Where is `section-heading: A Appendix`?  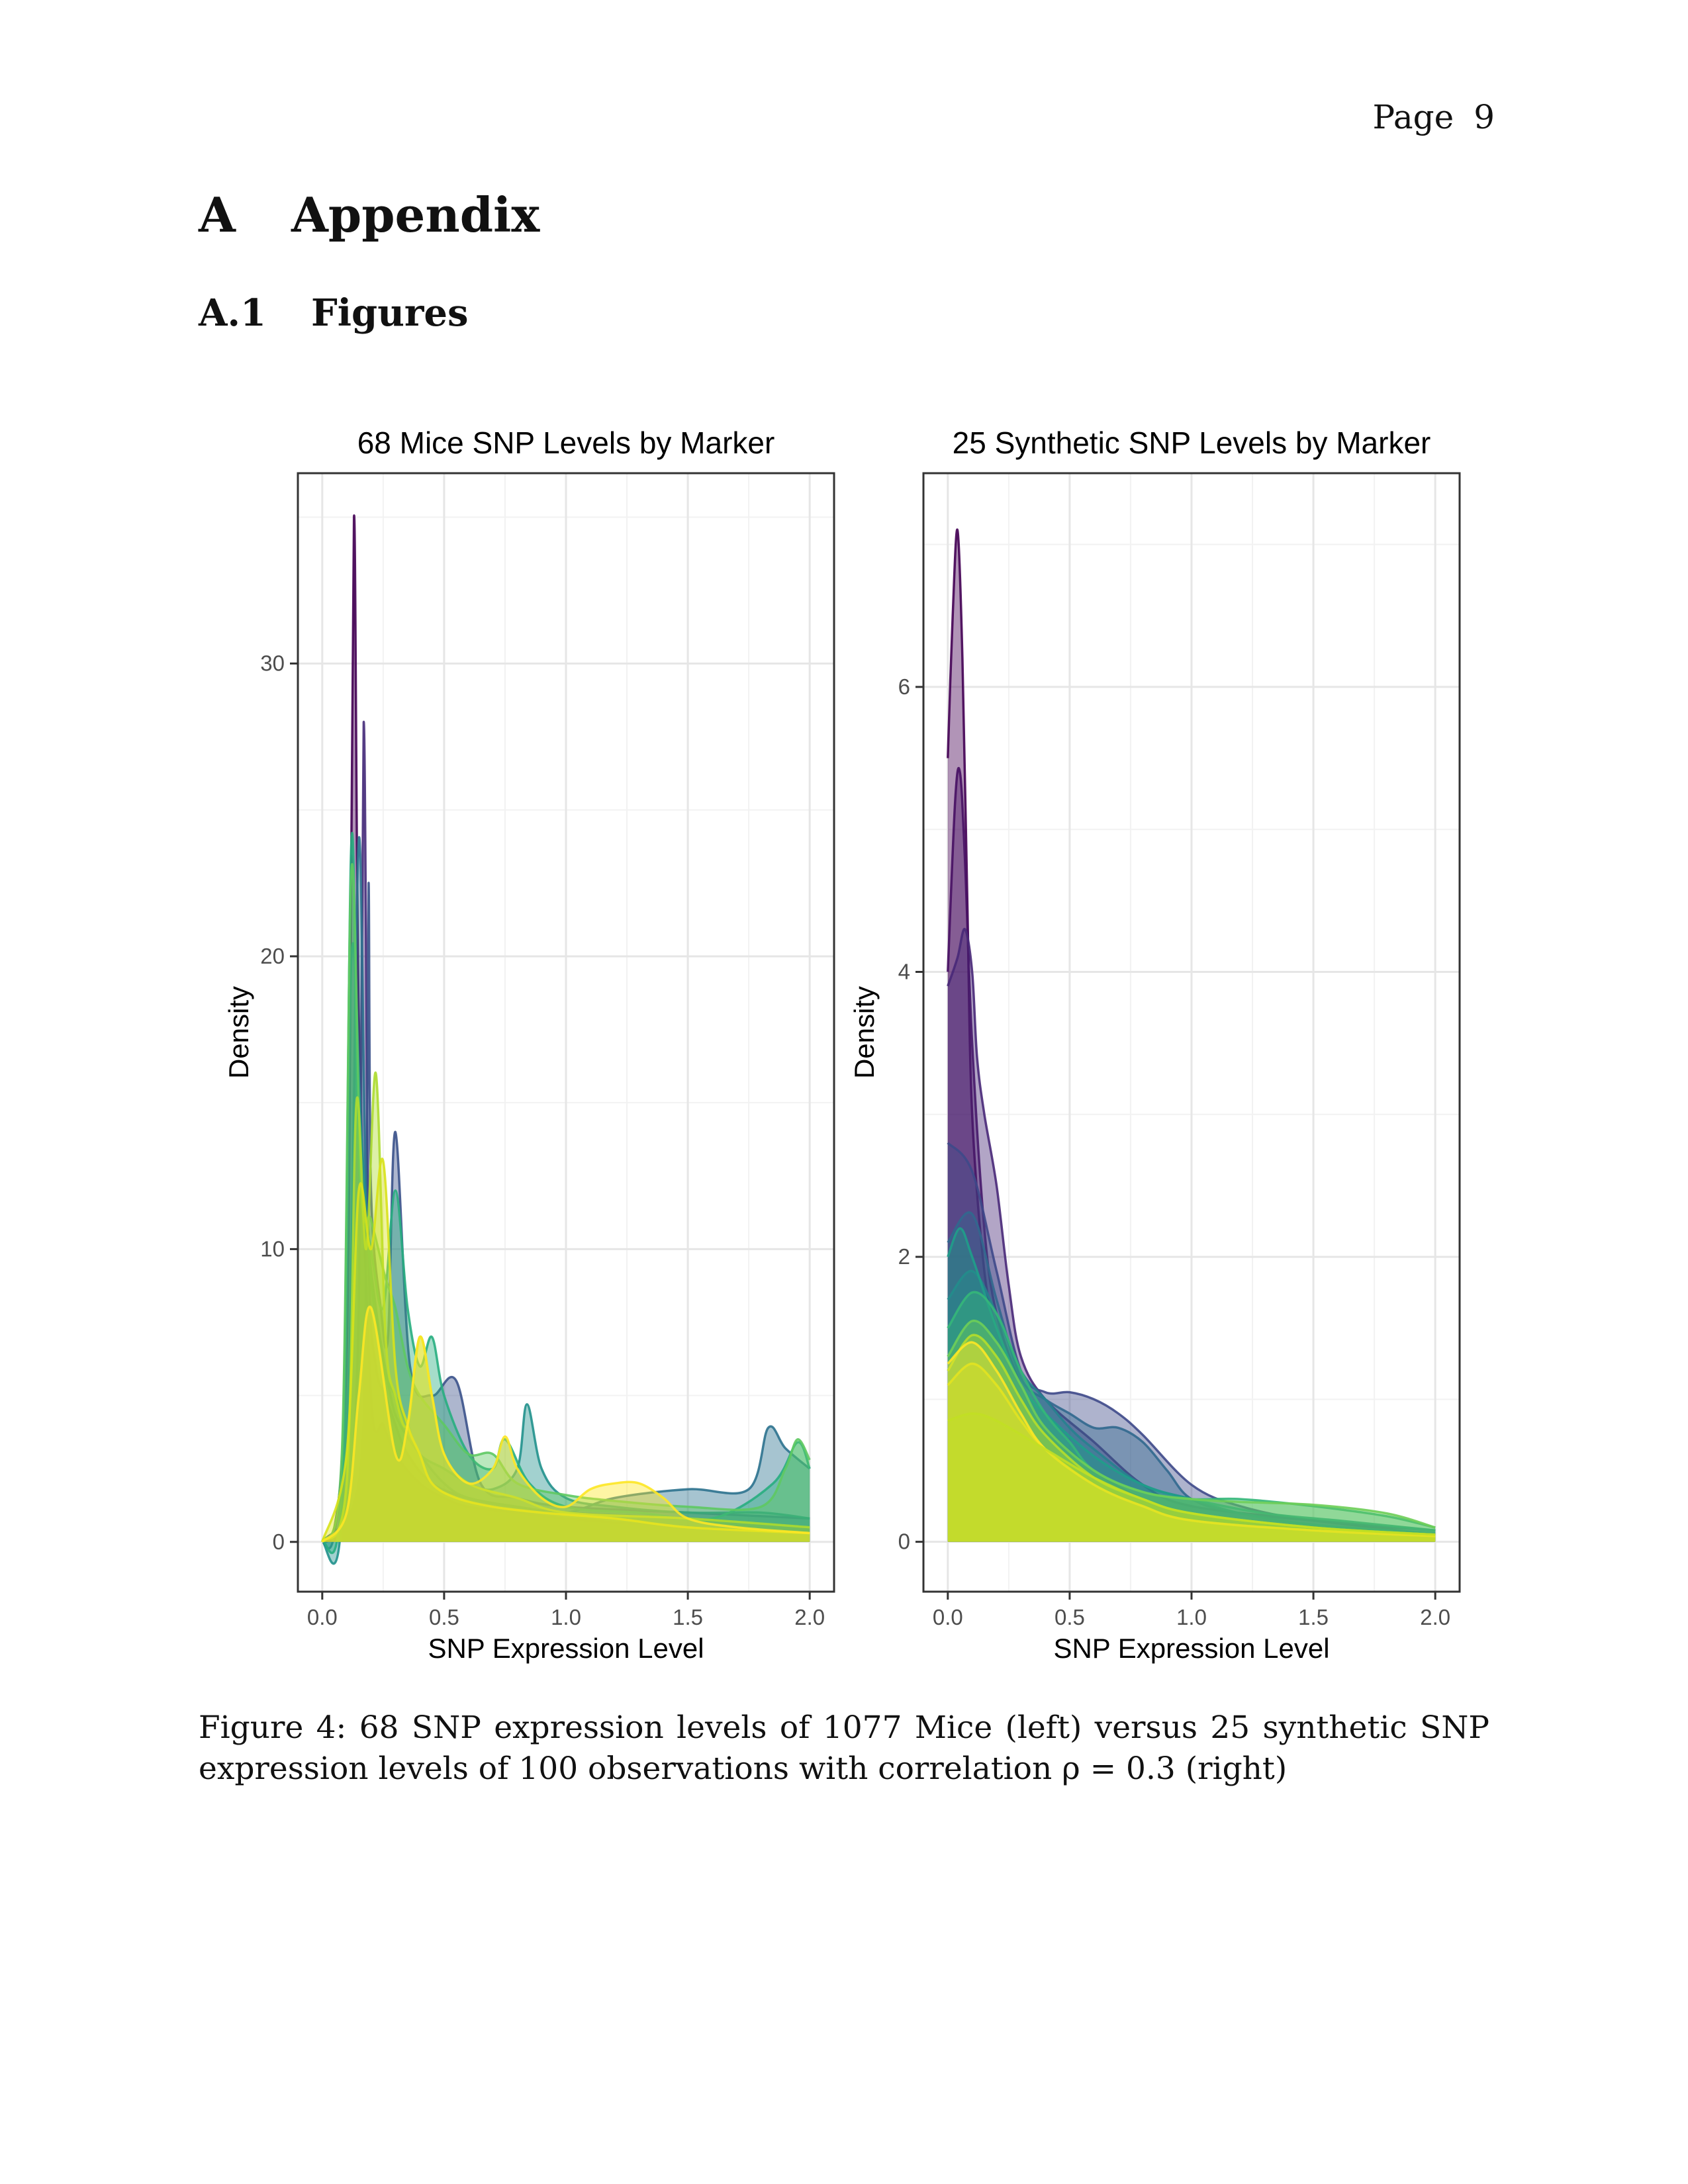
section-heading: A Appendix is located at coordinates (369, 215).